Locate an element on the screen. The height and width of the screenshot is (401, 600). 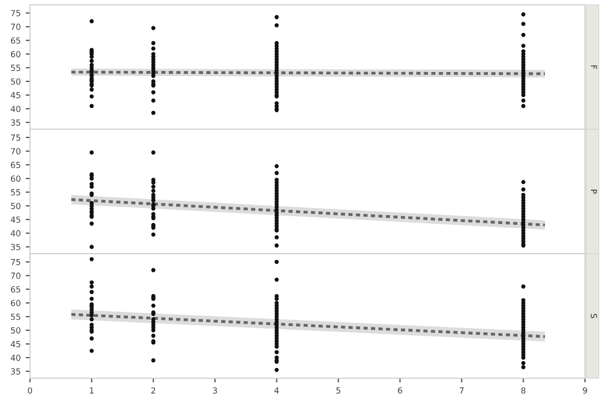
x-tick-label: 9 is located at coordinates (585, 390).